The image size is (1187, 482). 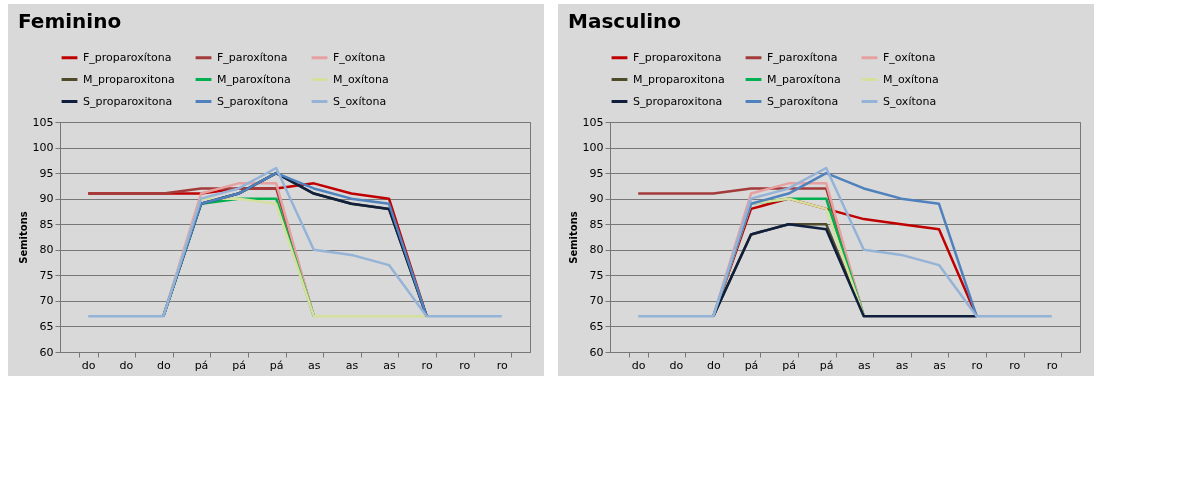 What do you see at coordinates (625, 21) in the screenshot?
I see `chart-title: Masculino` at bounding box center [625, 21].